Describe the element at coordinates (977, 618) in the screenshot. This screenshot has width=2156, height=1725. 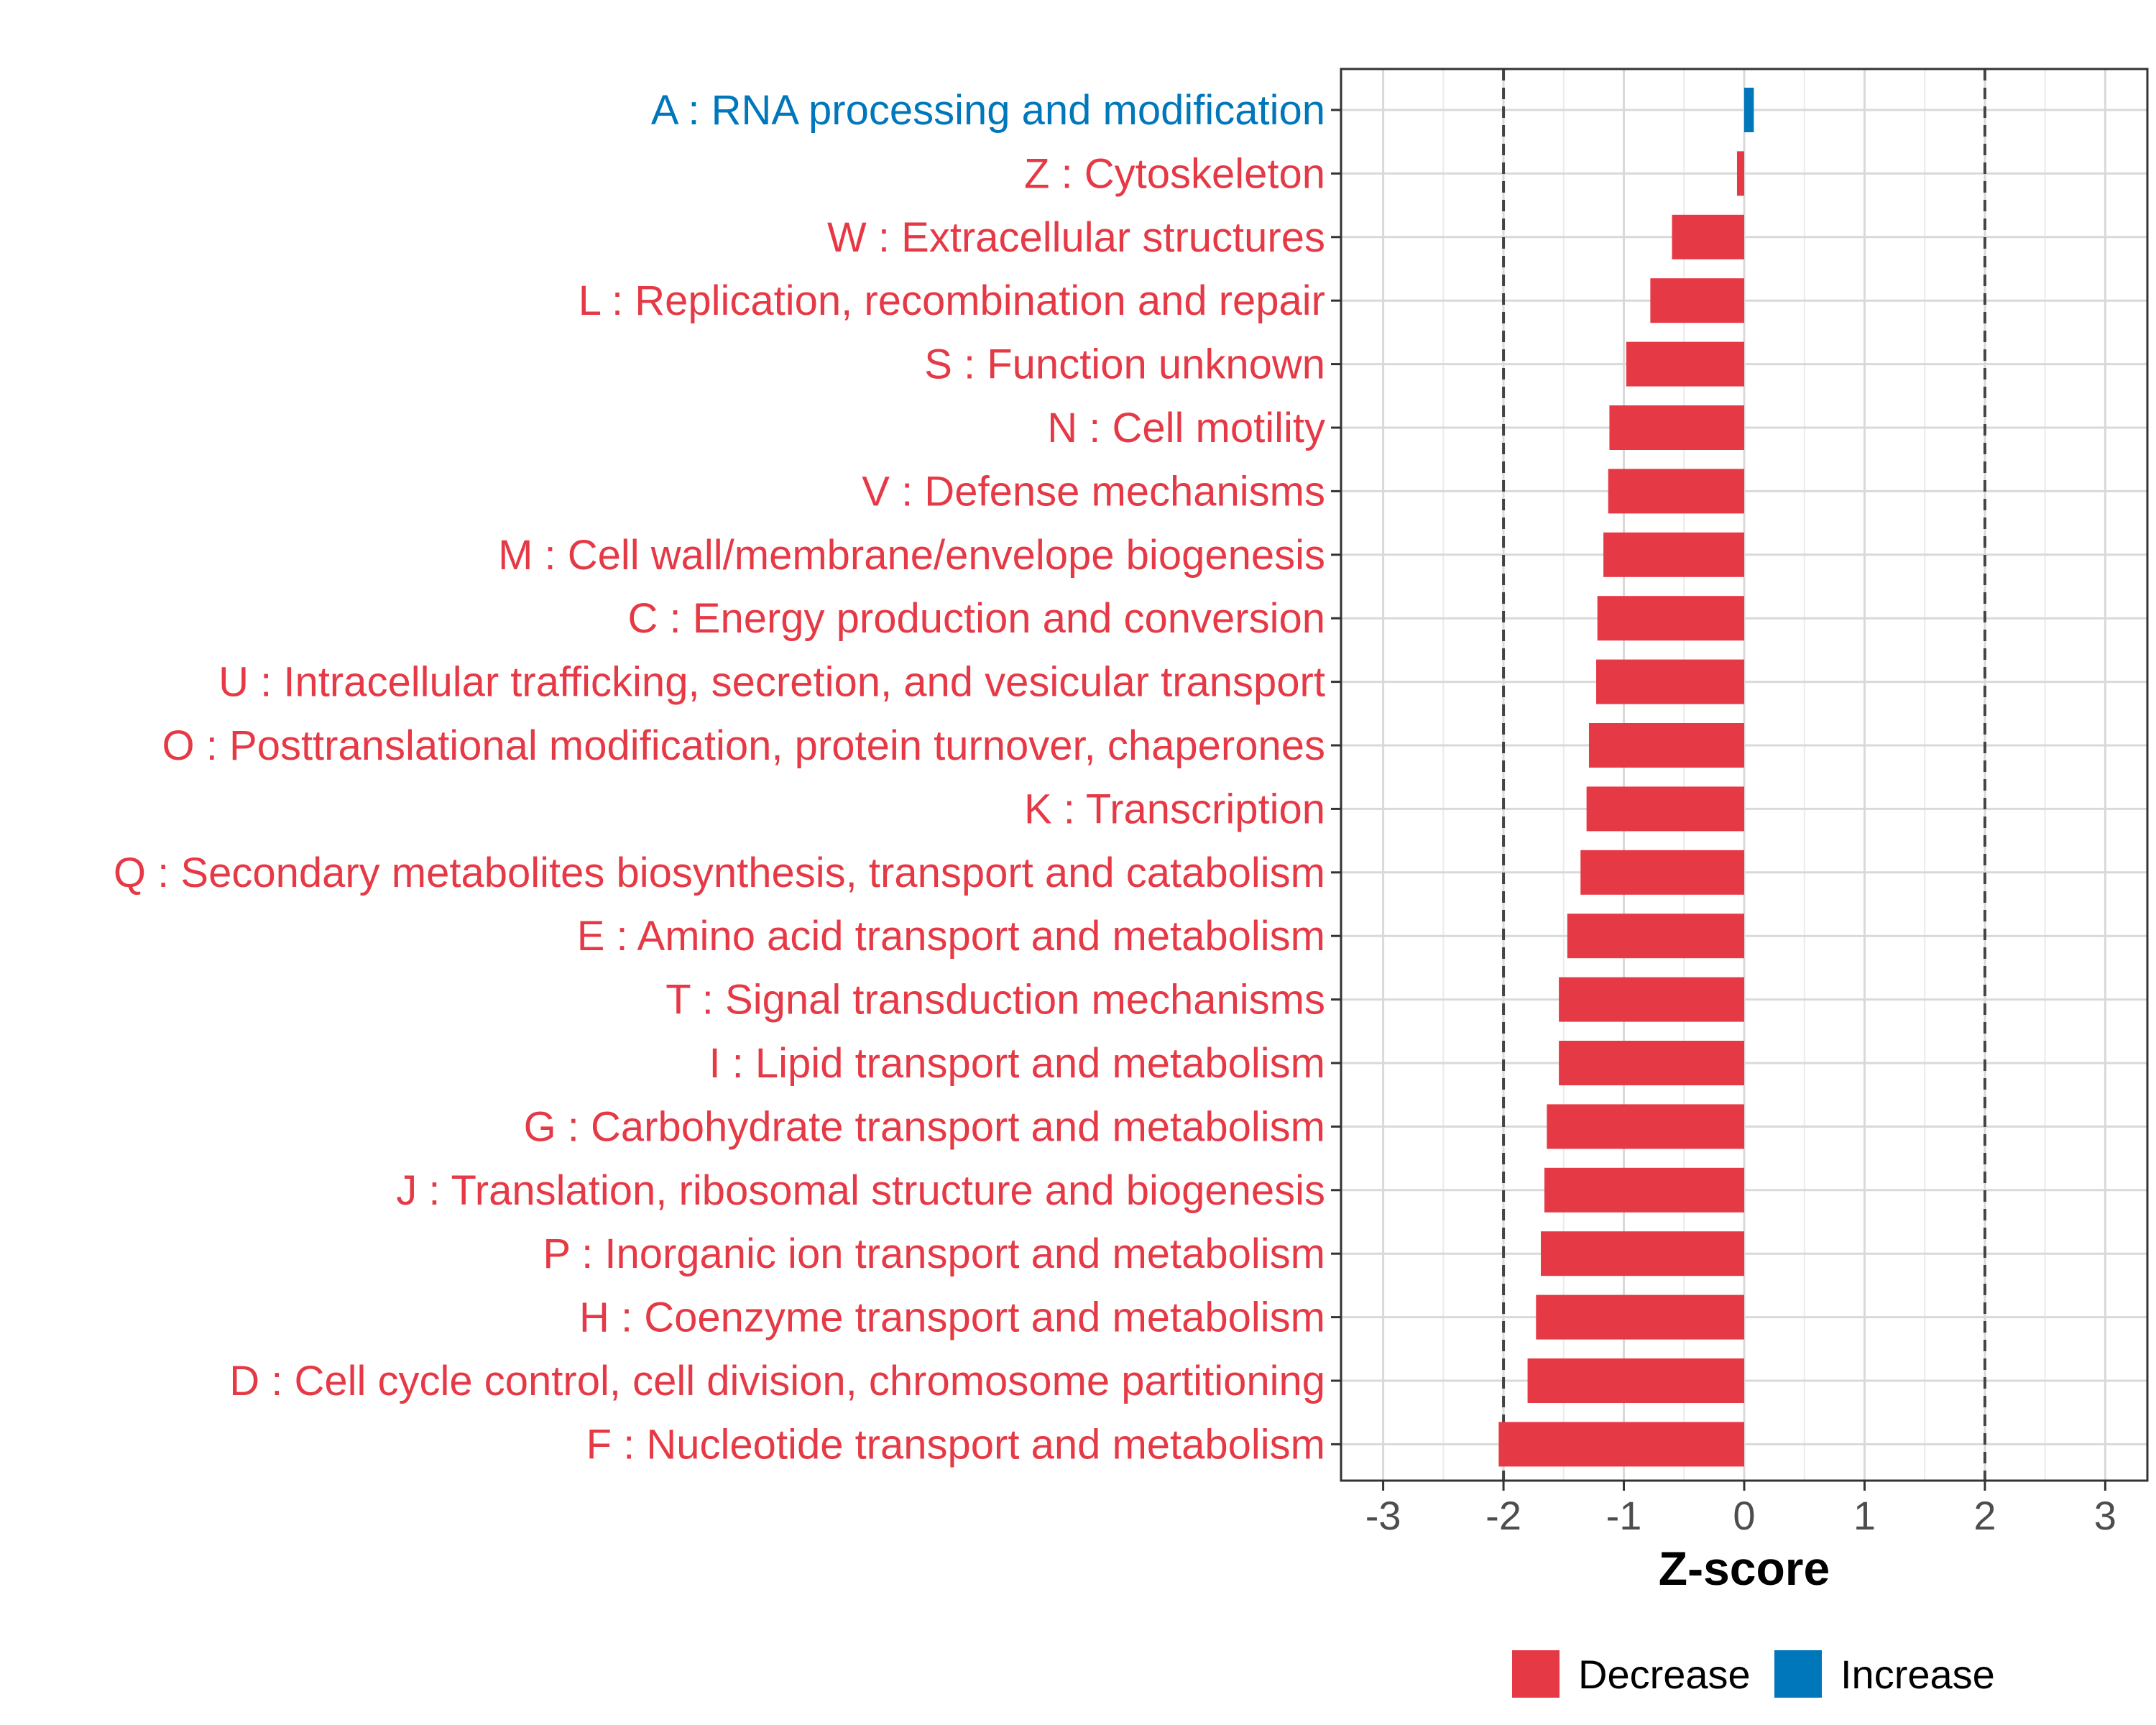
I see `category-label: C : Energy production and conversion` at that location.